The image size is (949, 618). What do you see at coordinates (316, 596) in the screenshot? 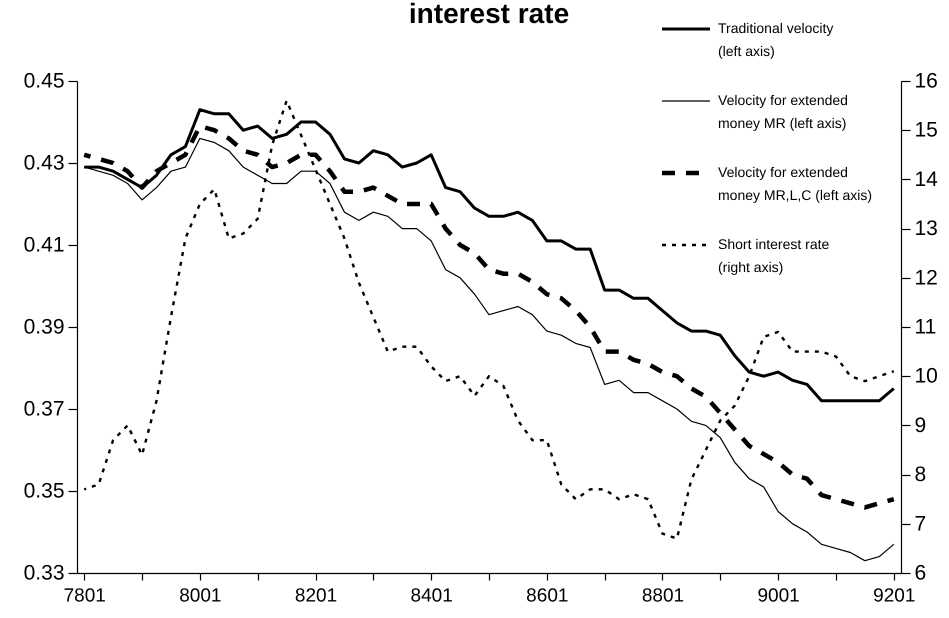
I see `x-tick-label: 8201` at bounding box center [316, 596].